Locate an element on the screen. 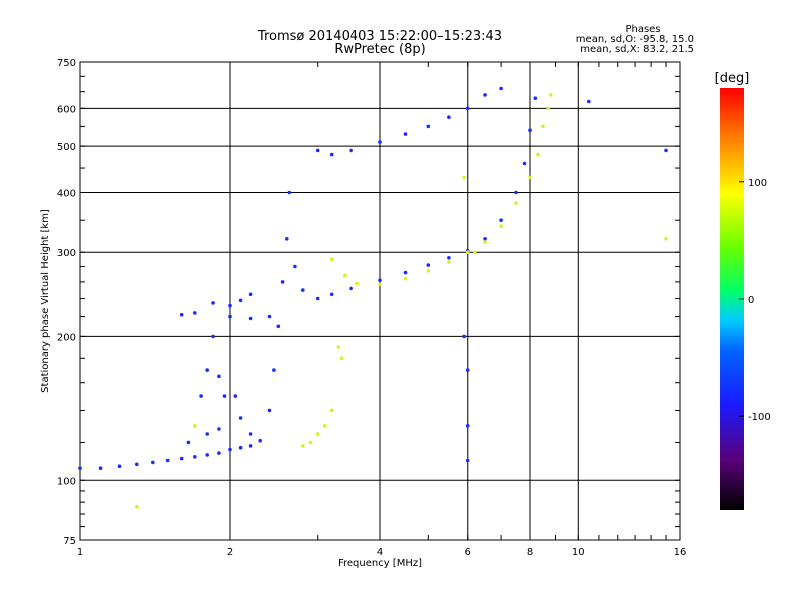  colorbar-tick-label: 100 is located at coordinates (757, 183).